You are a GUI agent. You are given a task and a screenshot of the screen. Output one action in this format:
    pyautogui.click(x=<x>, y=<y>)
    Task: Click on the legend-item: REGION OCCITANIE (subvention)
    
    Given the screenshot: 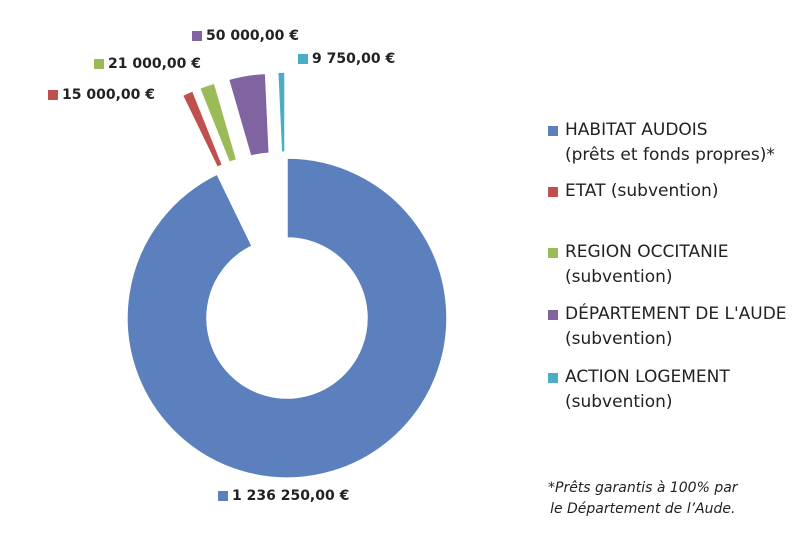 What is the action you would take?
    pyautogui.click(x=638, y=265)
    